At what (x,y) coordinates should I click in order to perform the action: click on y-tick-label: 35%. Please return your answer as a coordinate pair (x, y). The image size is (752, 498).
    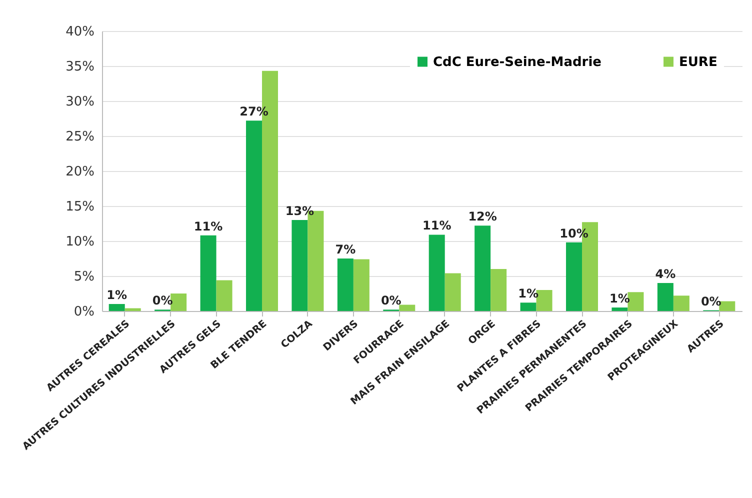
    Looking at the image, I should click on (80, 67).